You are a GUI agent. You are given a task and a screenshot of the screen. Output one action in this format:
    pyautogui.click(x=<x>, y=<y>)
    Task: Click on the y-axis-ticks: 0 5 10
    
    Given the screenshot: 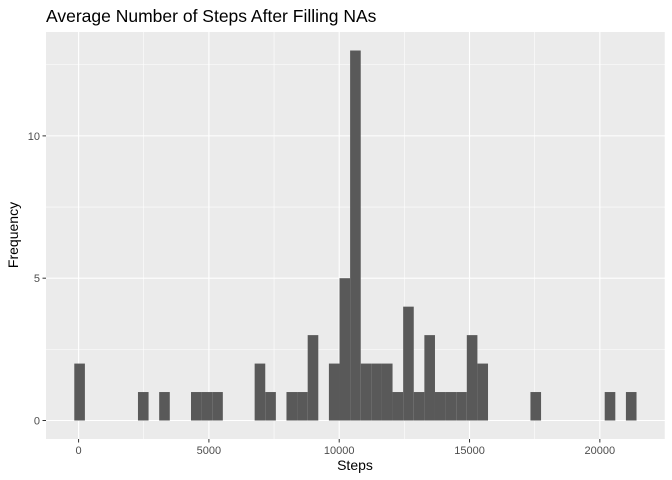 What is the action you would take?
    pyautogui.click(x=37, y=279)
    